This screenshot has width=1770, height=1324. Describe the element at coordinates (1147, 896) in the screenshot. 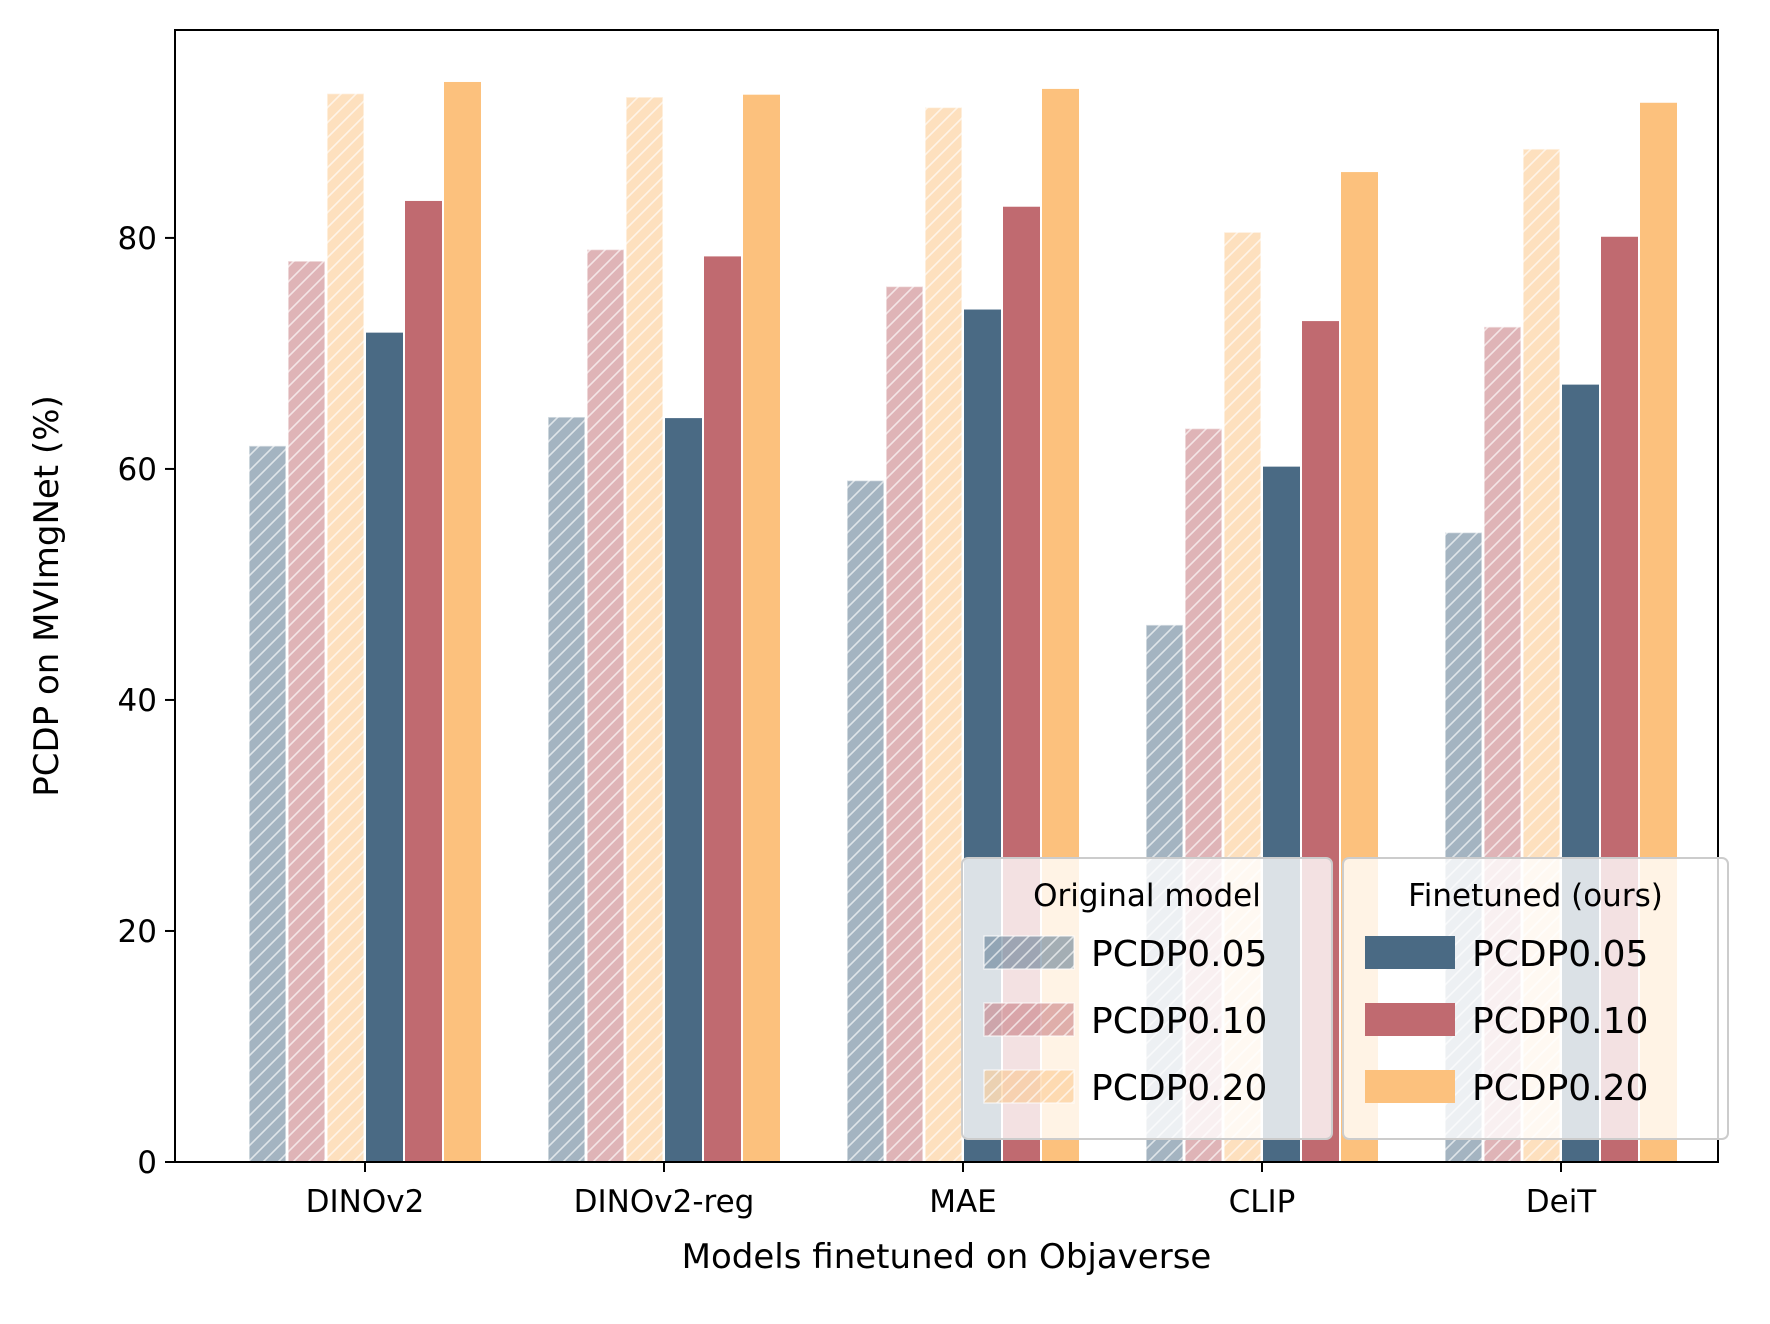

I see `legend-title: Original model` at that location.